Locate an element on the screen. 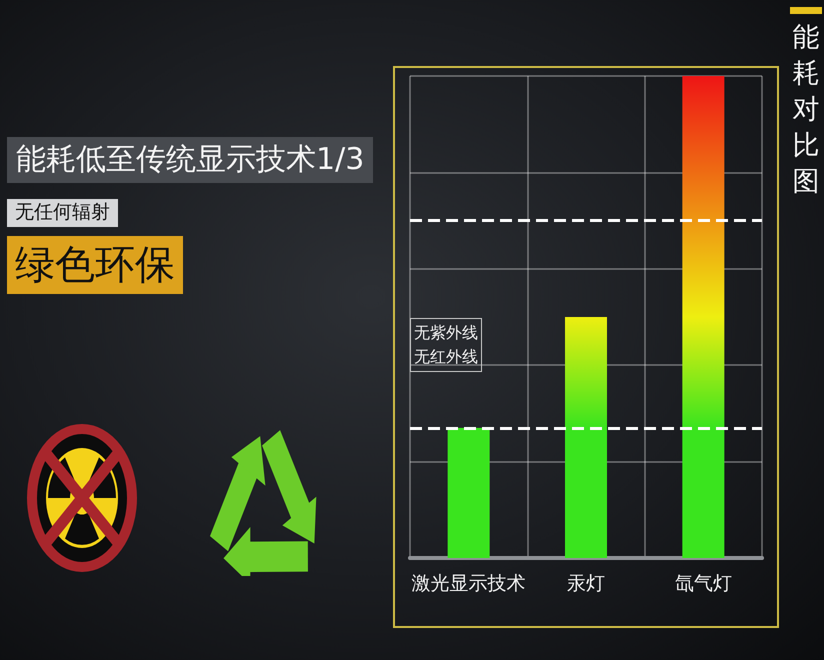 Image resolution: width=824 pixels, height=660 pixels. text: 无任何辐射 is located at coordinates (62, 213).